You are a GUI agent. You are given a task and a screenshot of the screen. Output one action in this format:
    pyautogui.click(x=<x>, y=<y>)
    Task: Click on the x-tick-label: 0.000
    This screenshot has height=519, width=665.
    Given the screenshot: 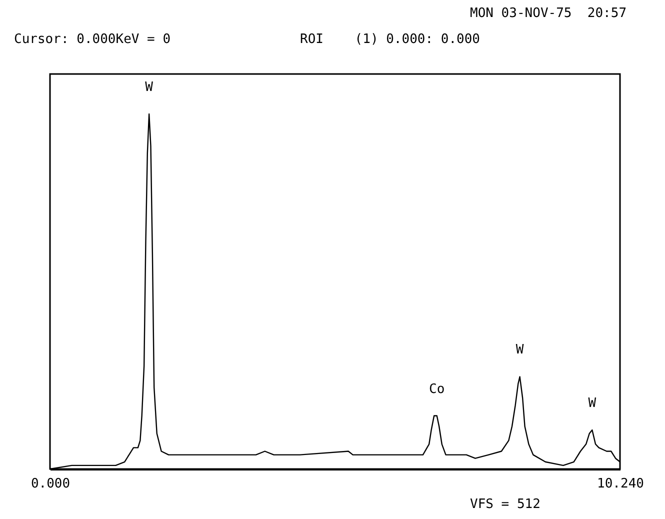 What is the action you would take?
    pyautogui.click(x=50, y=484)
    